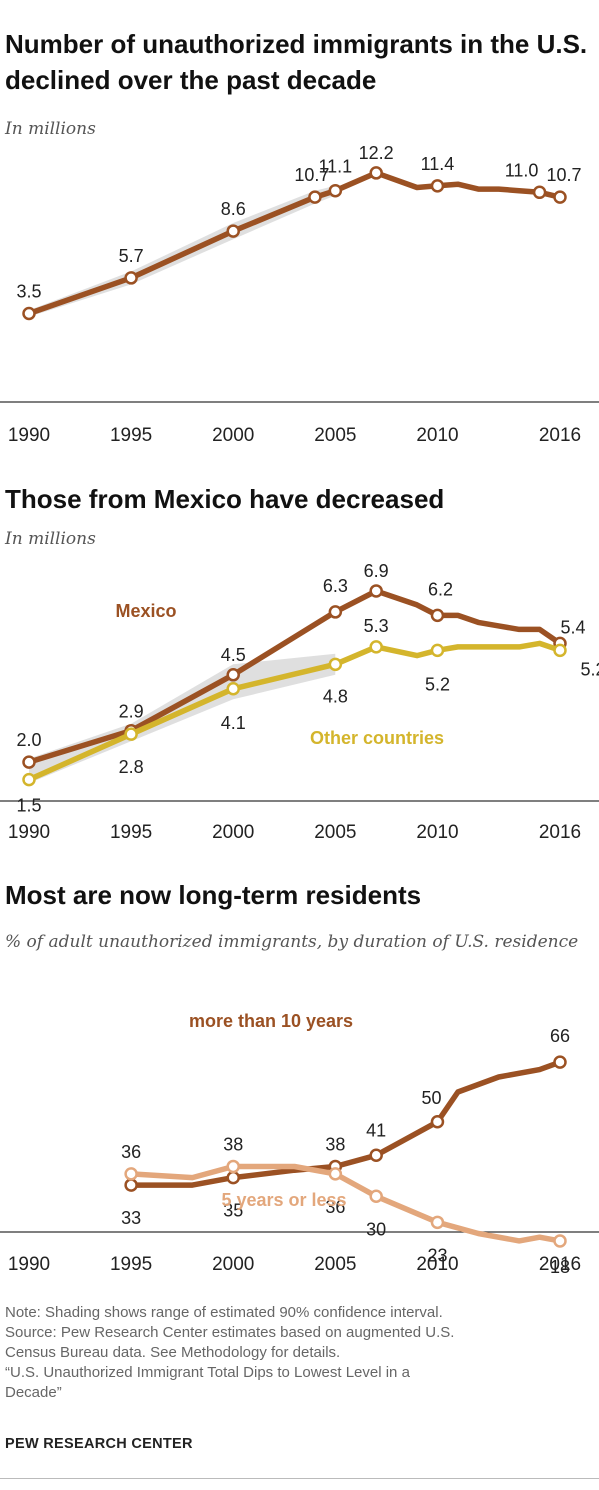 The height and width of the screenshot is (1490, 599). I want to click on data-label-mexico: 4.5, so click(233, 655).